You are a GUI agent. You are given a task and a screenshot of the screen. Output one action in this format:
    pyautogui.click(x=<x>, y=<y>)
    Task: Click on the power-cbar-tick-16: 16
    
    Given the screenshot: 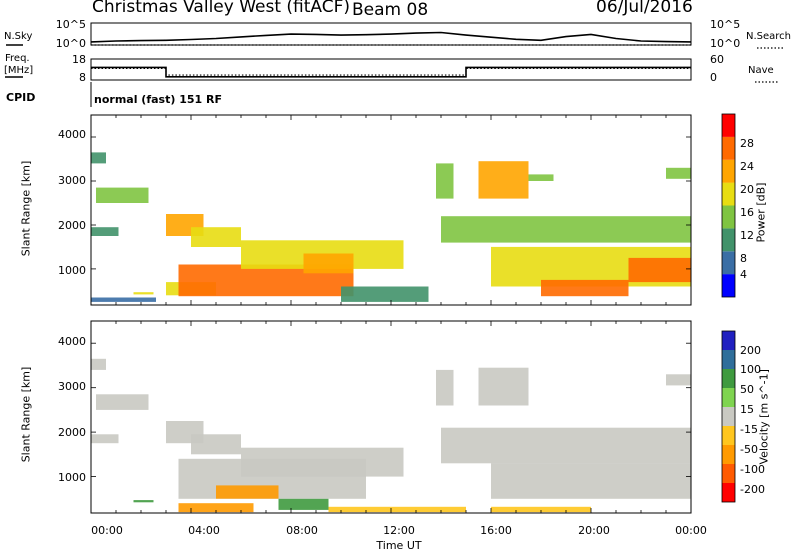 What is the action you would take?
    pyautogui.click(x=747, y=212)
    